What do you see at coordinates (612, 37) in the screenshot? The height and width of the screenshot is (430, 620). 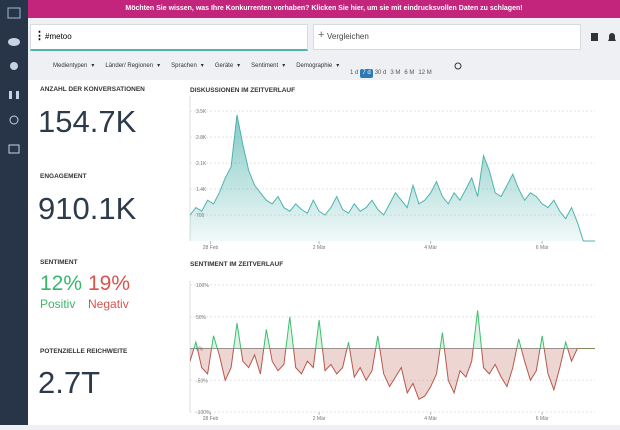 I see `bell-icon` at bounding box center [612, 37].